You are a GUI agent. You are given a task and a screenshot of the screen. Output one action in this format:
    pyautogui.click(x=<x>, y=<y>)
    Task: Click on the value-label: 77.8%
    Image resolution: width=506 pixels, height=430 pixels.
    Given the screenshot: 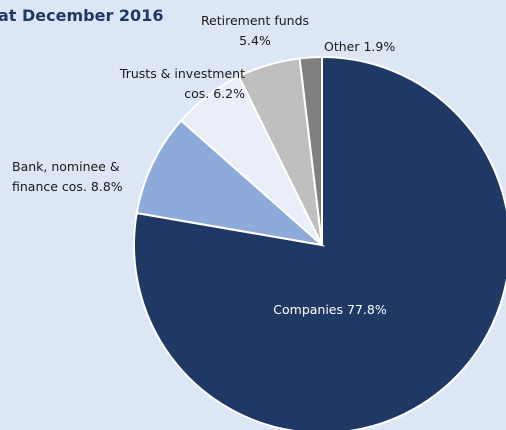 What is the action you would take?
    pyautogui.click(x=367, y=309)
    